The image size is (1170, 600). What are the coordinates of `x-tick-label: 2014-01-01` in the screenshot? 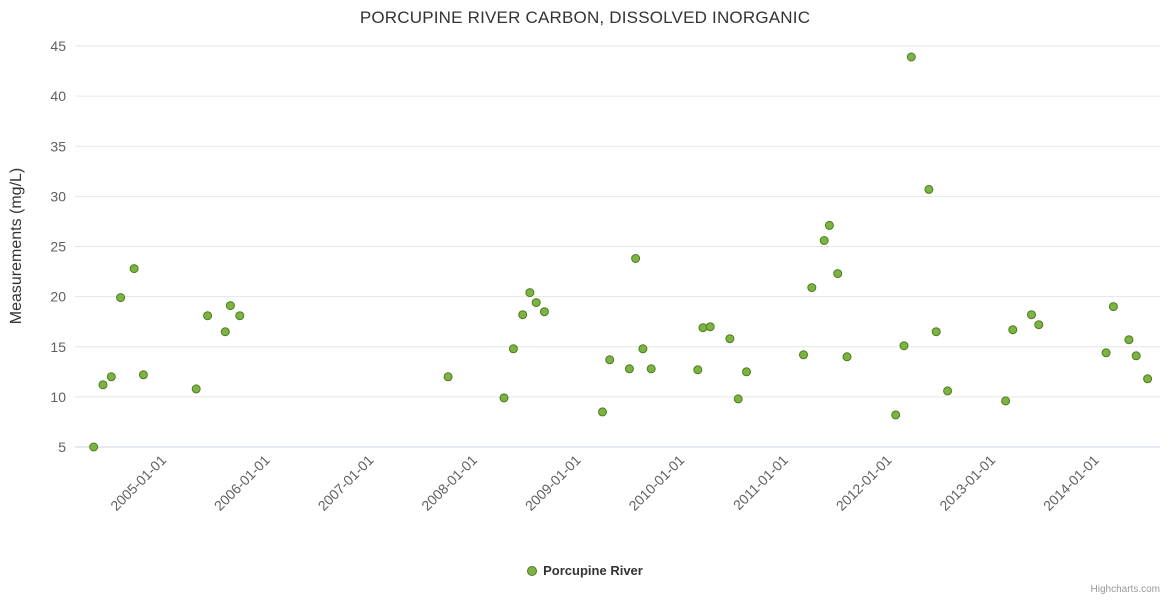 It's located at (1071, 483).